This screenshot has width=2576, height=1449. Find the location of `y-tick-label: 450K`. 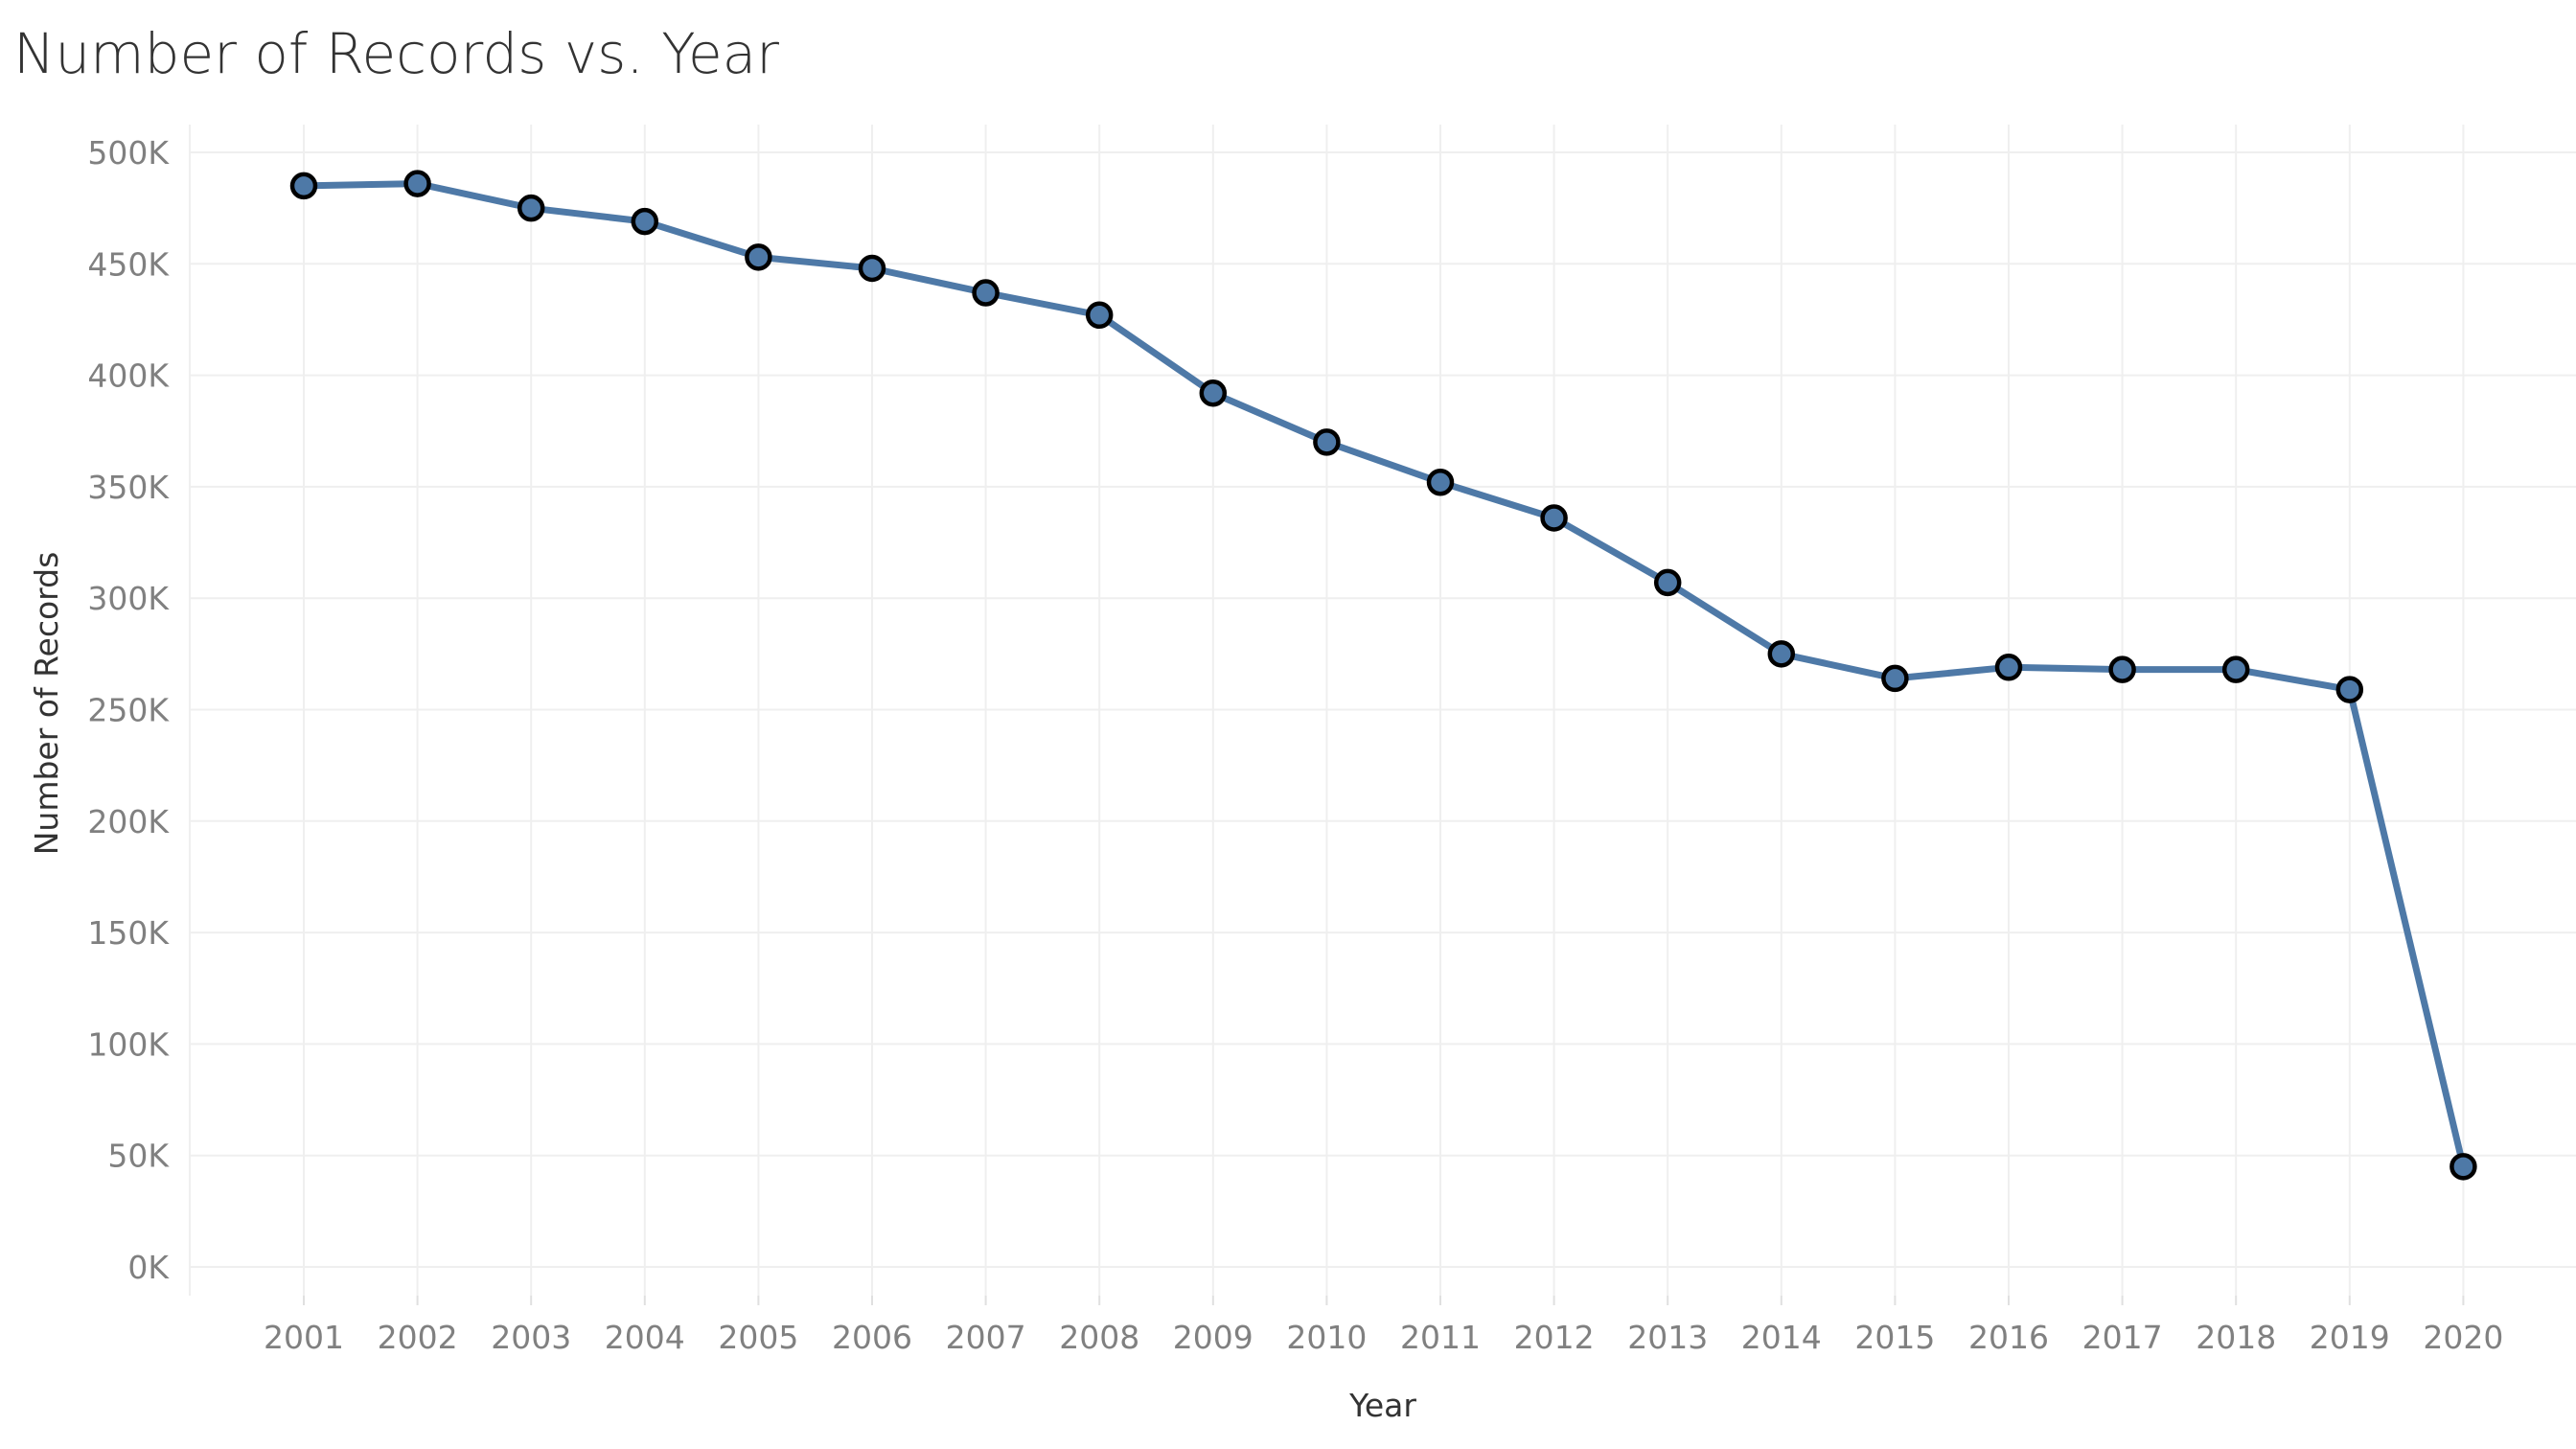

y-tick-label: 450K is located at coordinates (128, 264).